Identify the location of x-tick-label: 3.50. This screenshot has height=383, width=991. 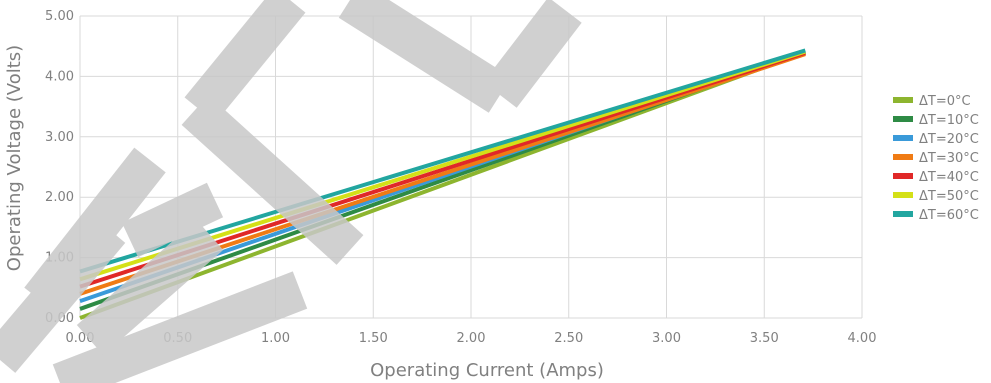
(764, 338).